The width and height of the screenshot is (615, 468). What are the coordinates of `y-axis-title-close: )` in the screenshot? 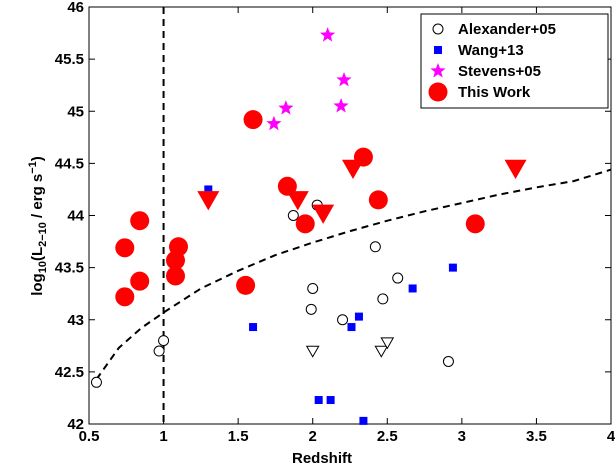 It's located at (37, 158).